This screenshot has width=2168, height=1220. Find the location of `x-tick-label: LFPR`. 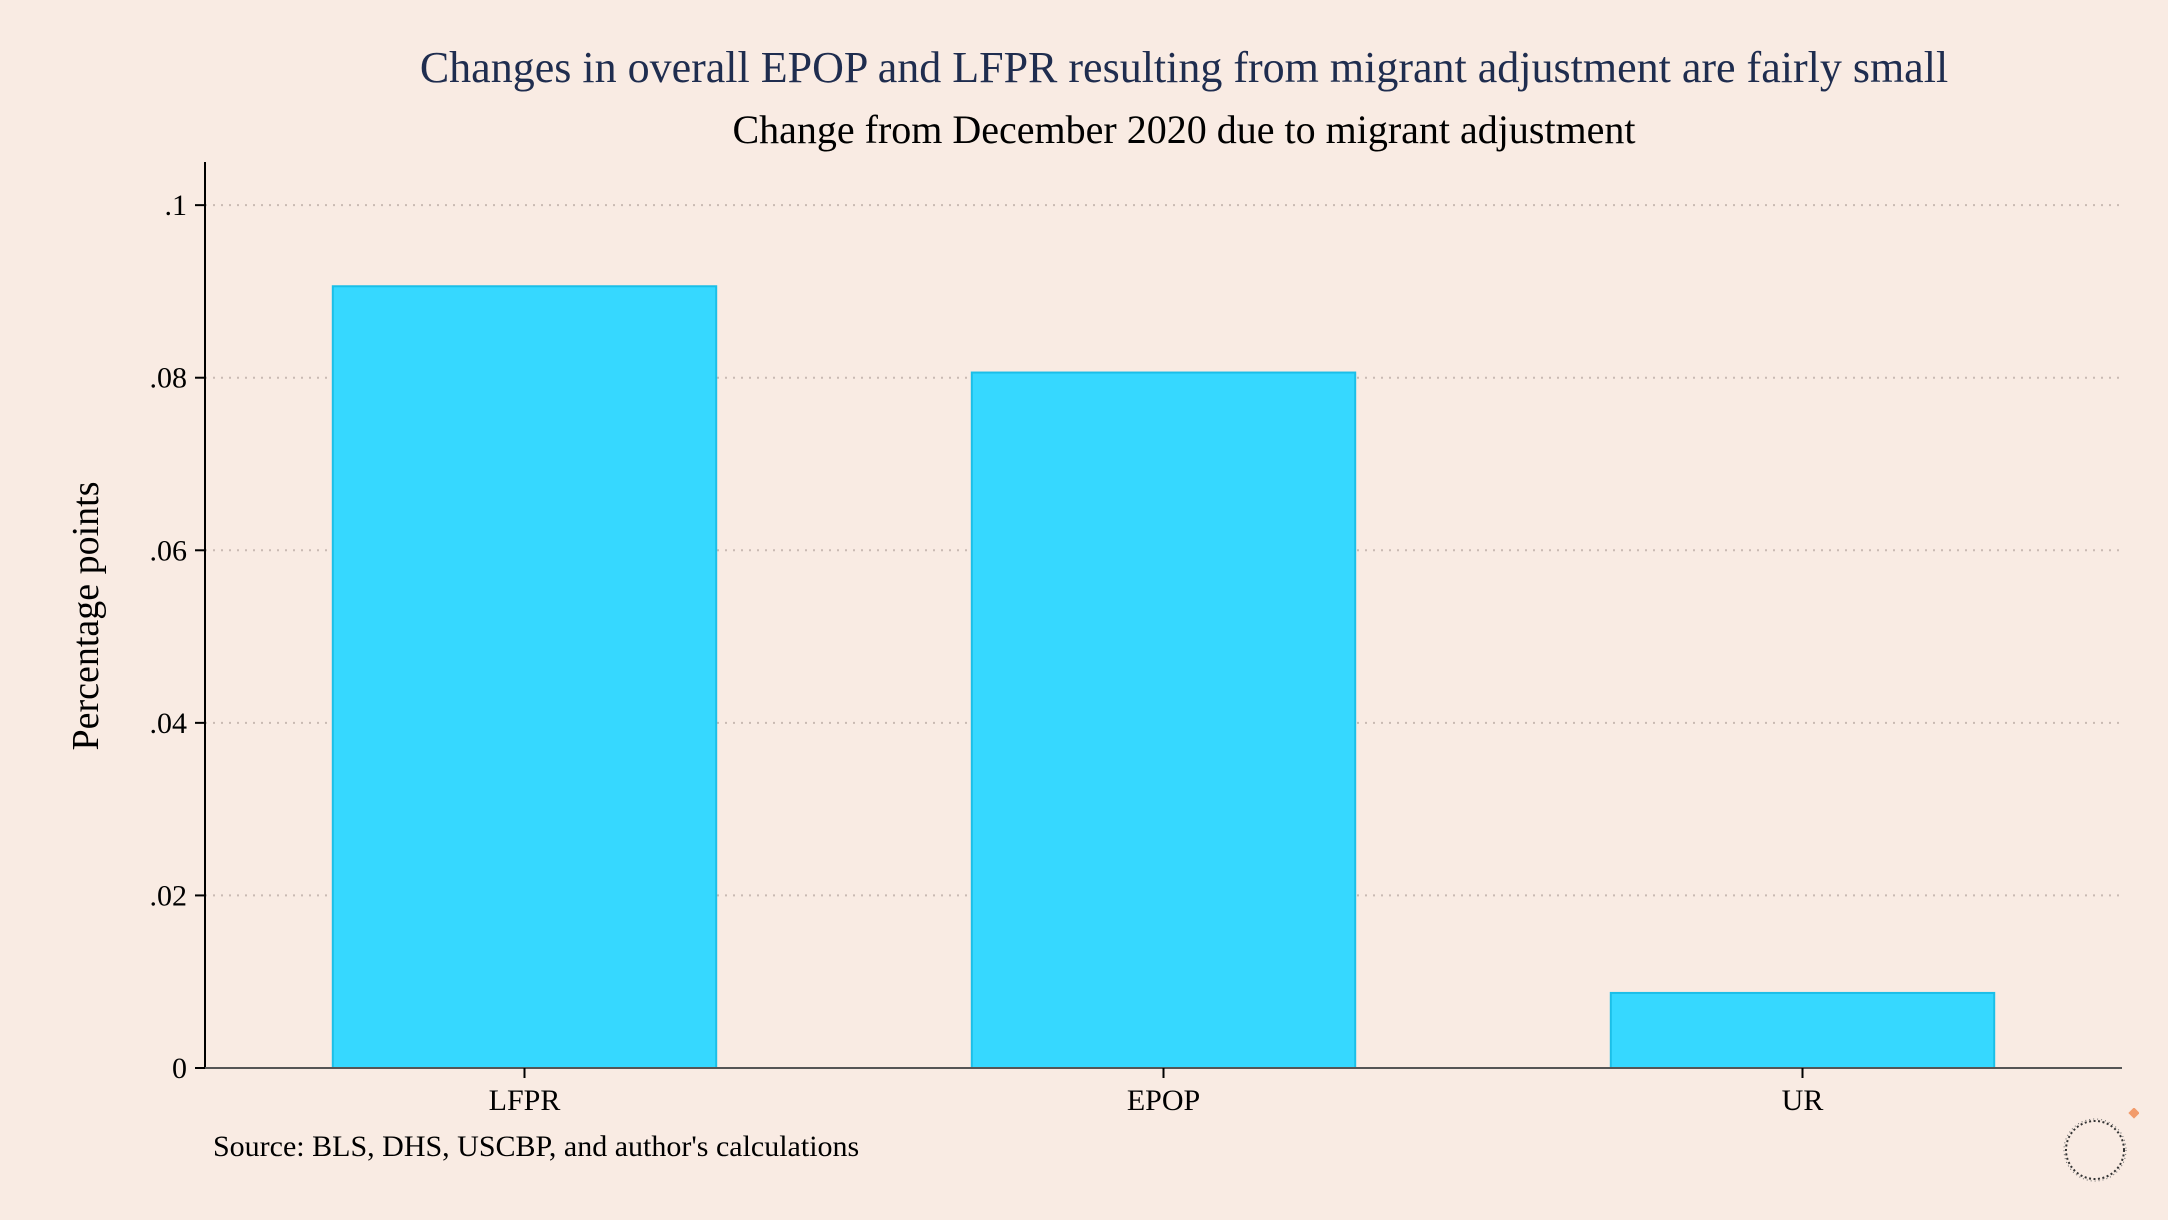

x-tick-label: LFPR is located at coordinates (525, 1100).